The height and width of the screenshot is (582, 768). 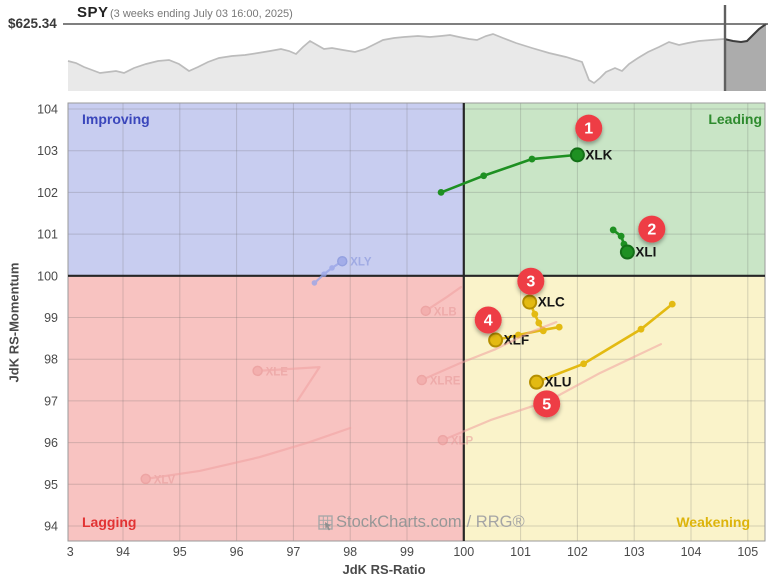 I want to click on x-tick-104: 104, so click(x=691, y=552).